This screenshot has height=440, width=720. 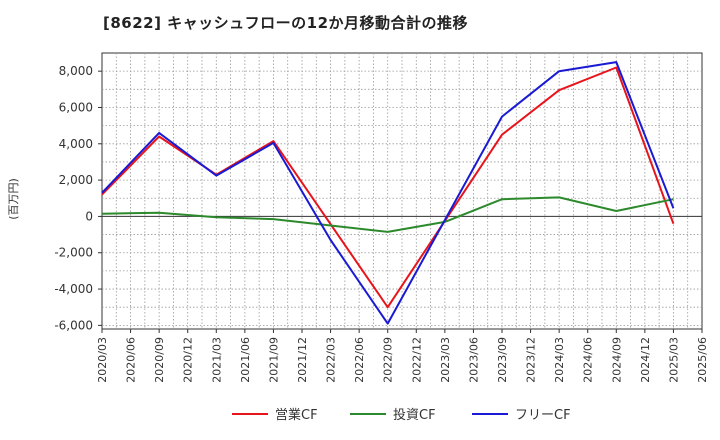 I want to click on x-tick-label: 2021/03, so click(x=216, y=360).